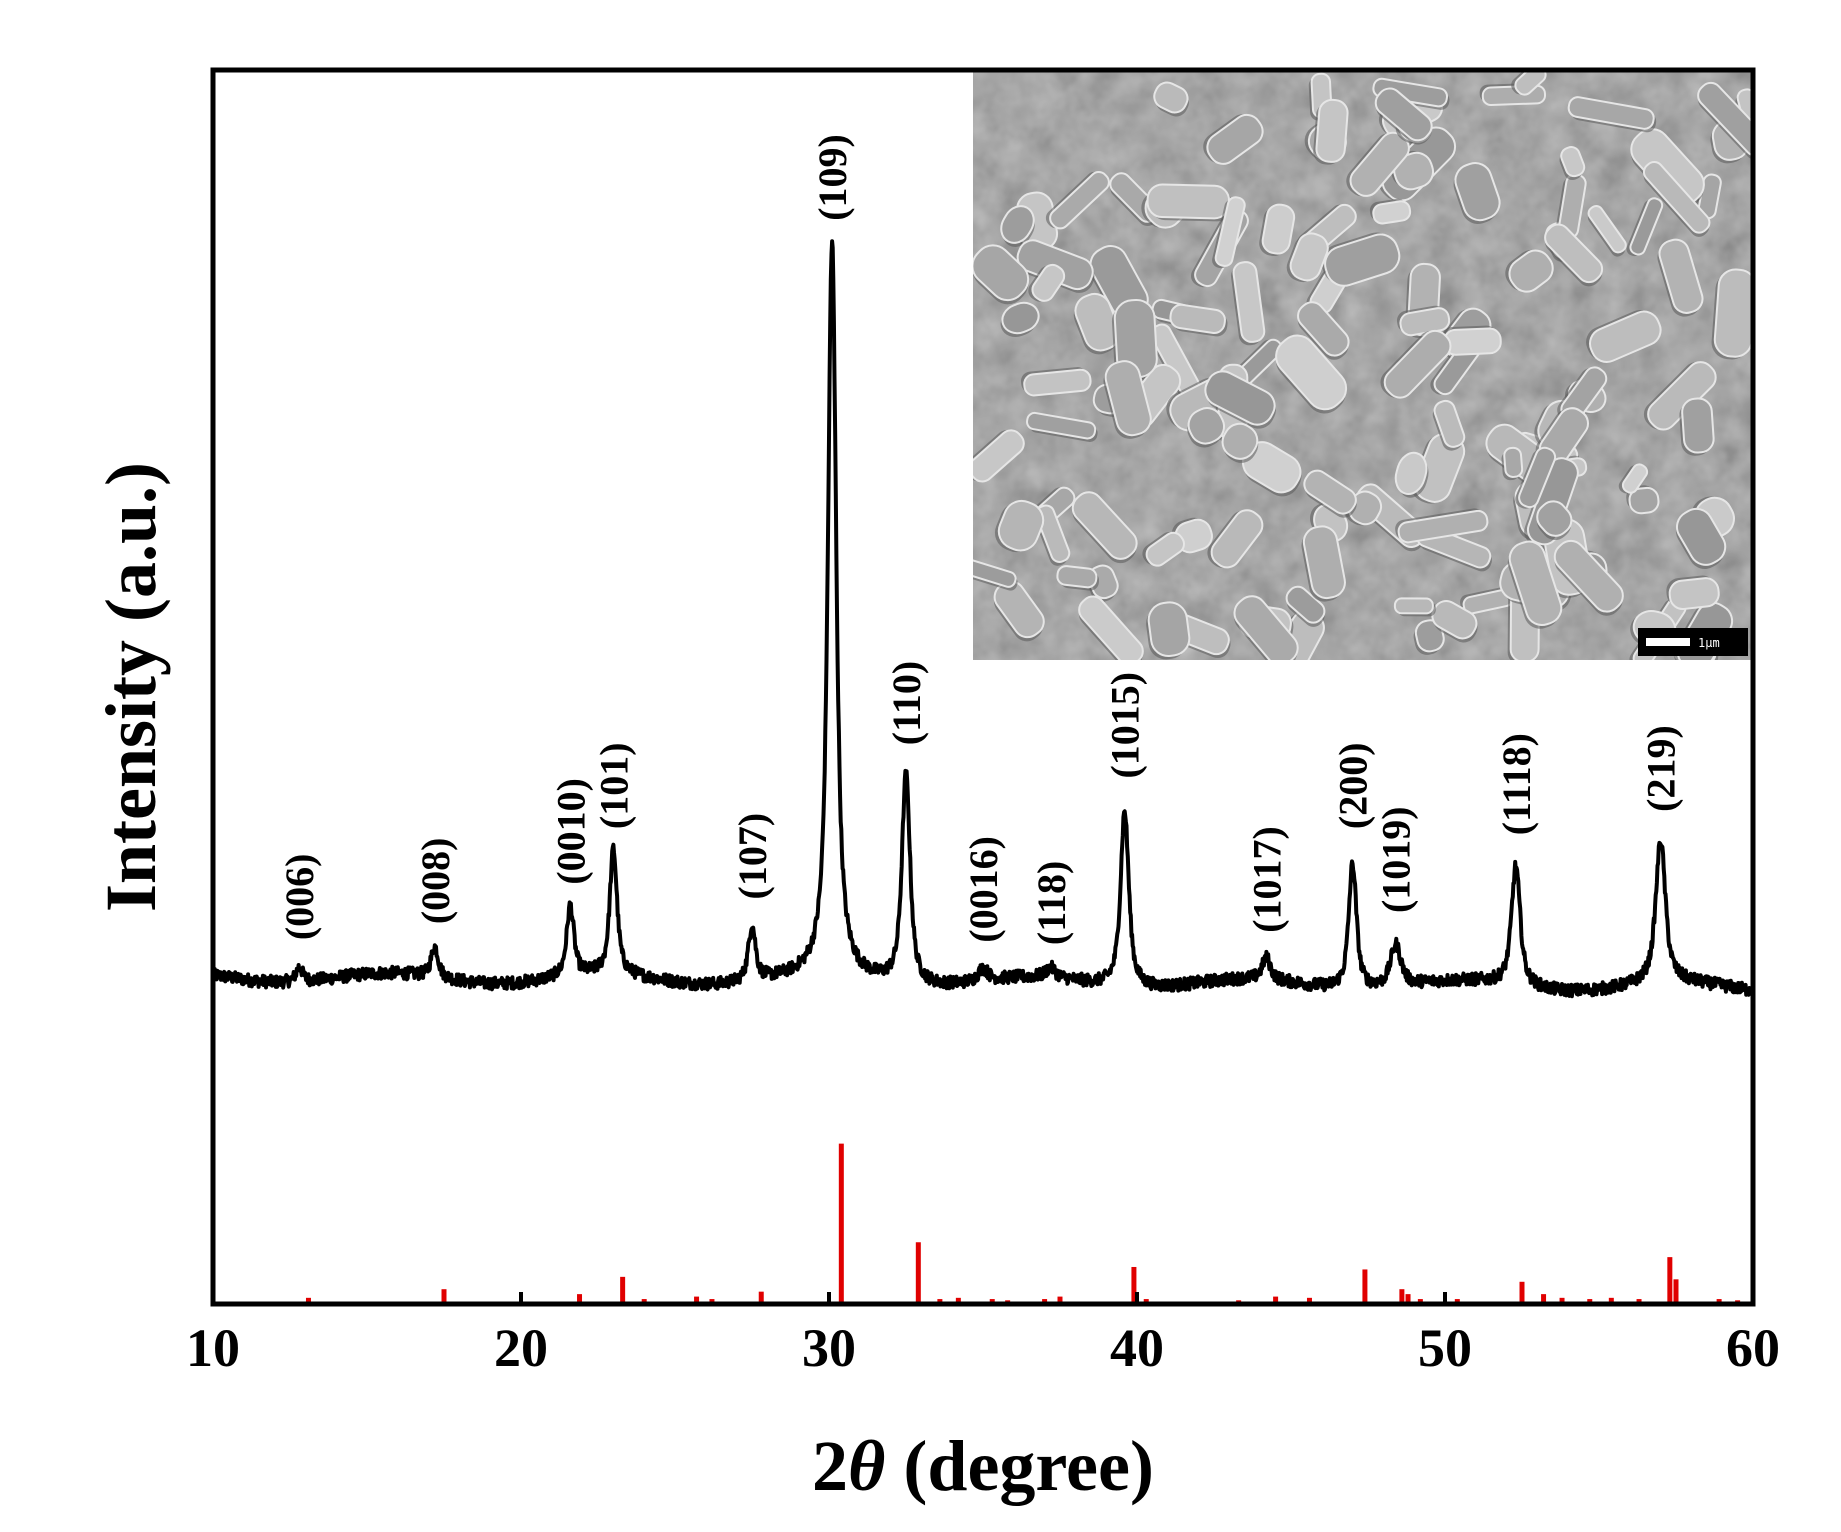  What do you see at coordinates (830, 1466) in the screenshot?
I see `x-axis-title-prefix: 2` at bounding box center [830, 1466].